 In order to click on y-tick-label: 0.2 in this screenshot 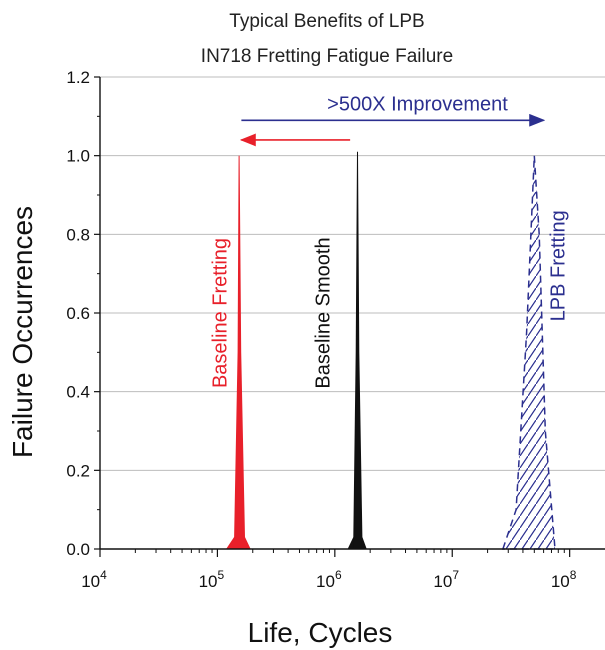, I will do `click(78, 470)`.